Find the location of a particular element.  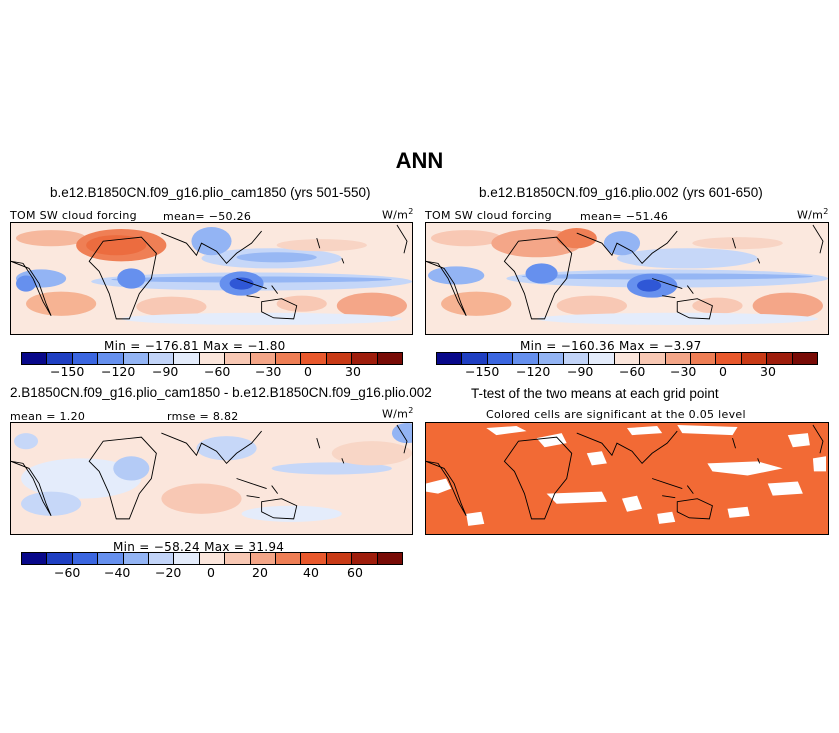

panel2-tick: −120 is located at coordinates (533, 371).